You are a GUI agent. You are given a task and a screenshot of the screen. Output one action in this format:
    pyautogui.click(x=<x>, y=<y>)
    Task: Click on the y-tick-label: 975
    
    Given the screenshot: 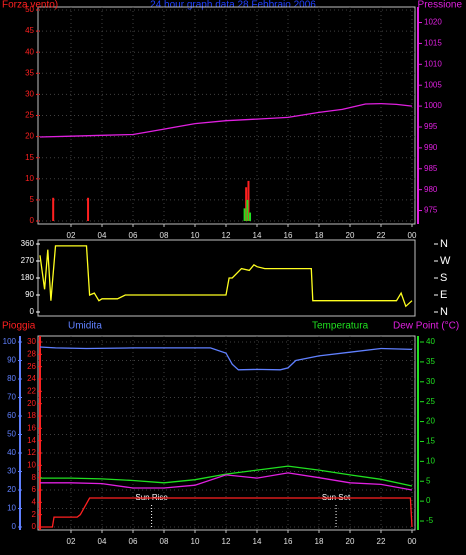 What is the action you would take?
    pyautogui.click(x=431, y=210)
    